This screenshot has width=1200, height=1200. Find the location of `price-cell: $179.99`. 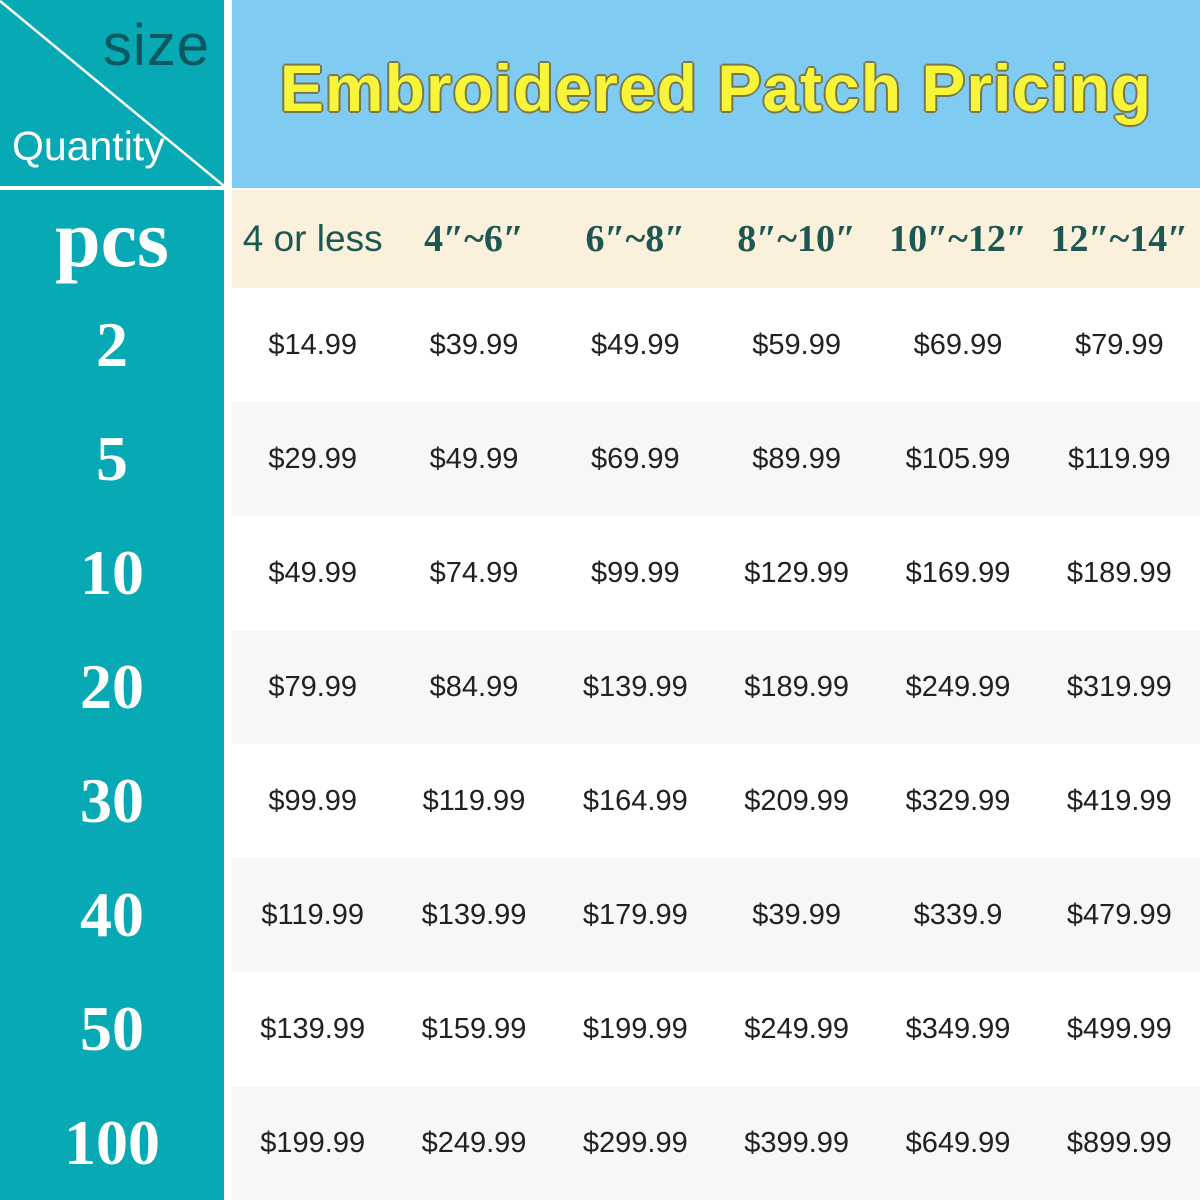

price-cell: $179.99 is located at coordinates (635, 914).